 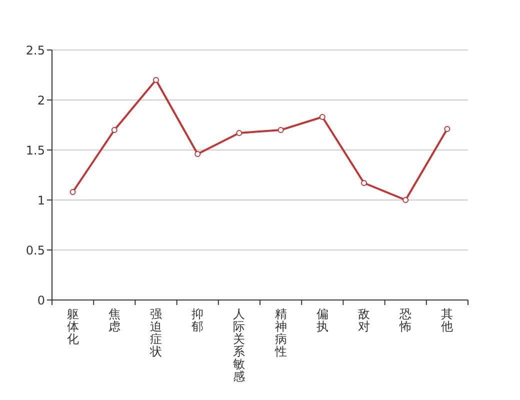 I want to click on y-tick-label: 1.5, so click(x=35, y=150).